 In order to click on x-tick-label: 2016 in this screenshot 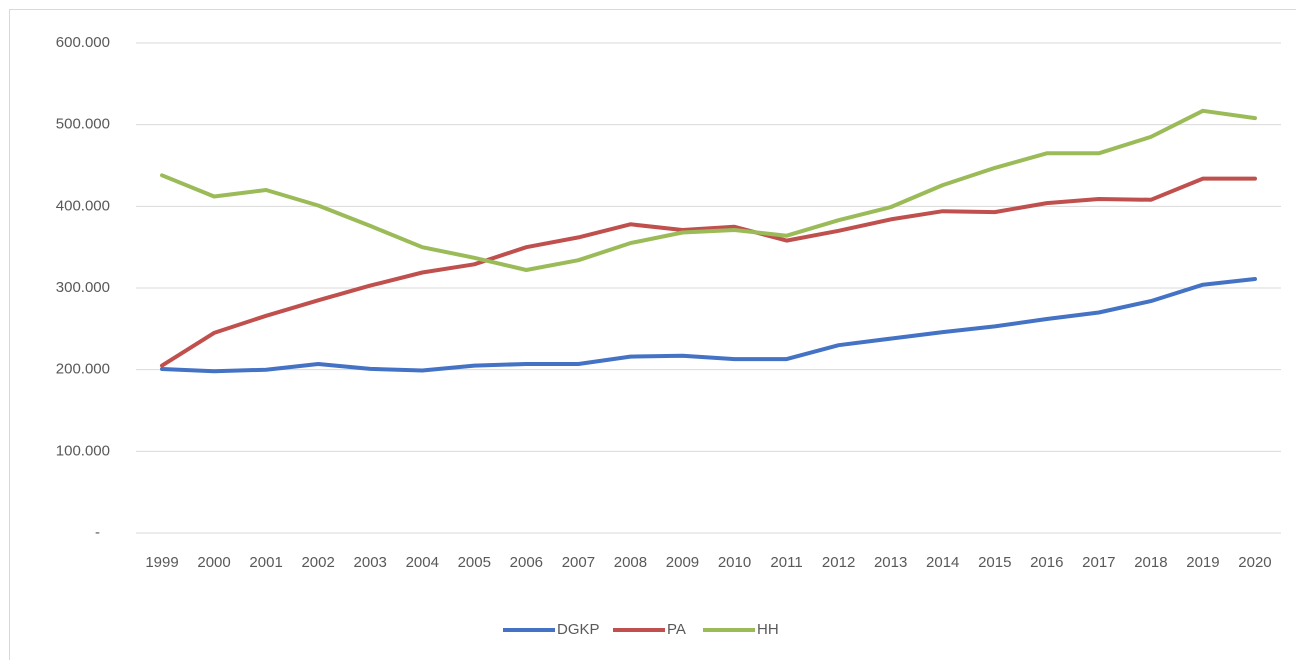, I will do `click(1046, 562)`.